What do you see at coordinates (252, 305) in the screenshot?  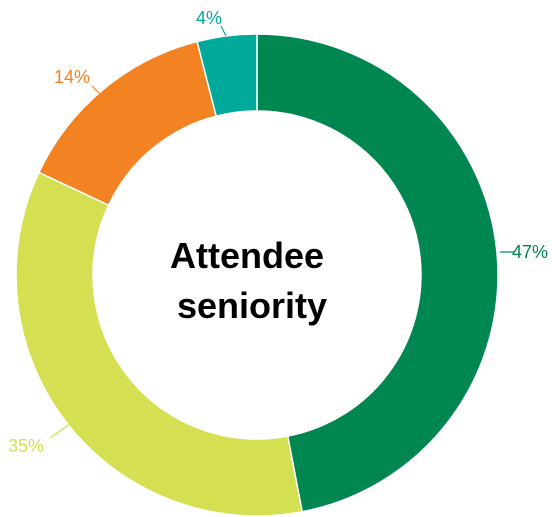 I see `chart-title-line-2: seniority` at bounding box center [252, 305].